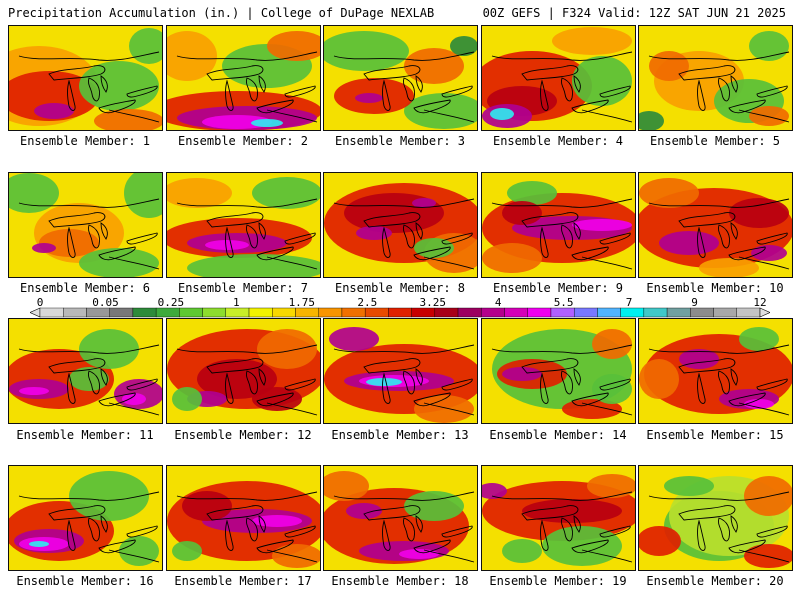 The image size is (800, 600). I want to click on ensemble-member-label: Ensemble Member: 1, so click(85, 141).